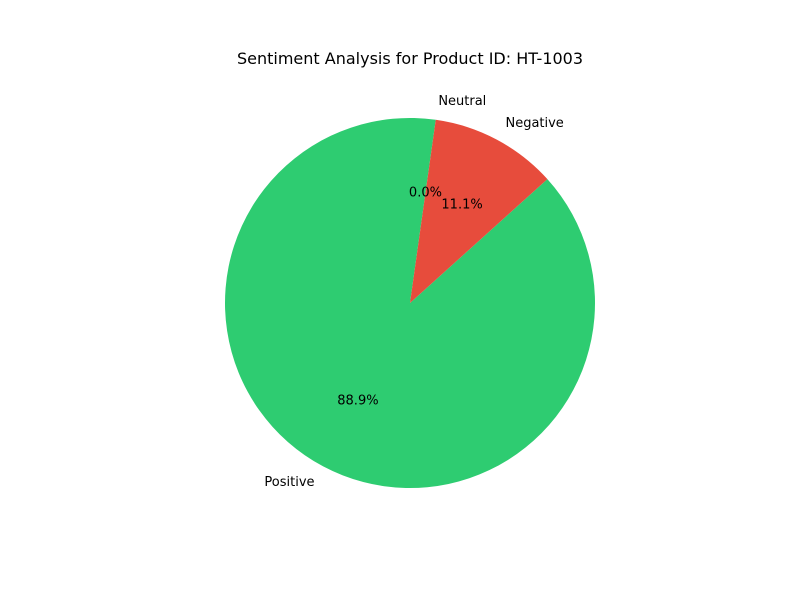 This screenshot has width=800, height=600. I want to click on slice-label-positive: Positive, so click(289, 482).